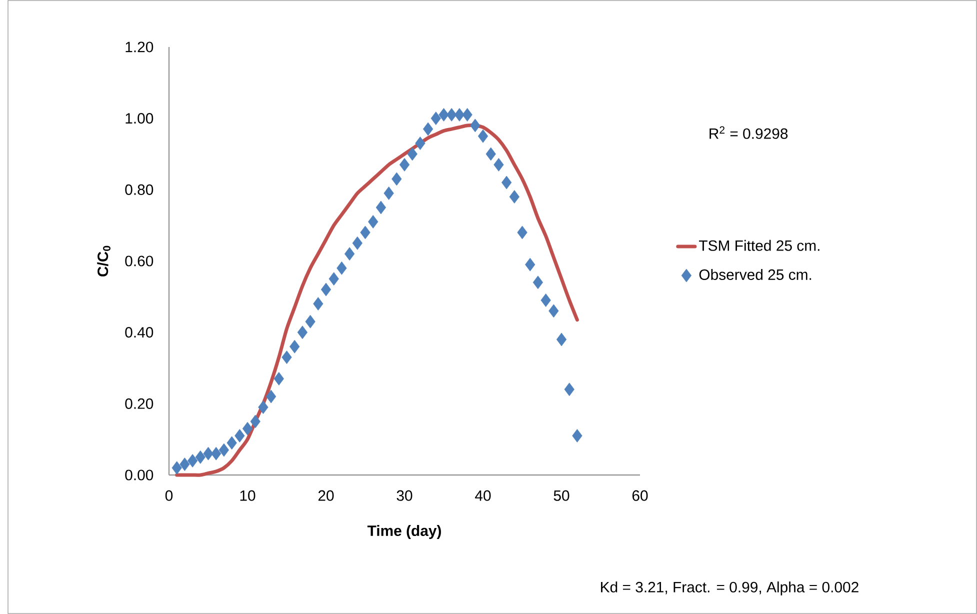 The width and height of the screenshot is (977, 614). What do you see at coordinates (169, 495) in the screenshot?
I see `x-tick-label: 0` at bounding box center [169, 495].